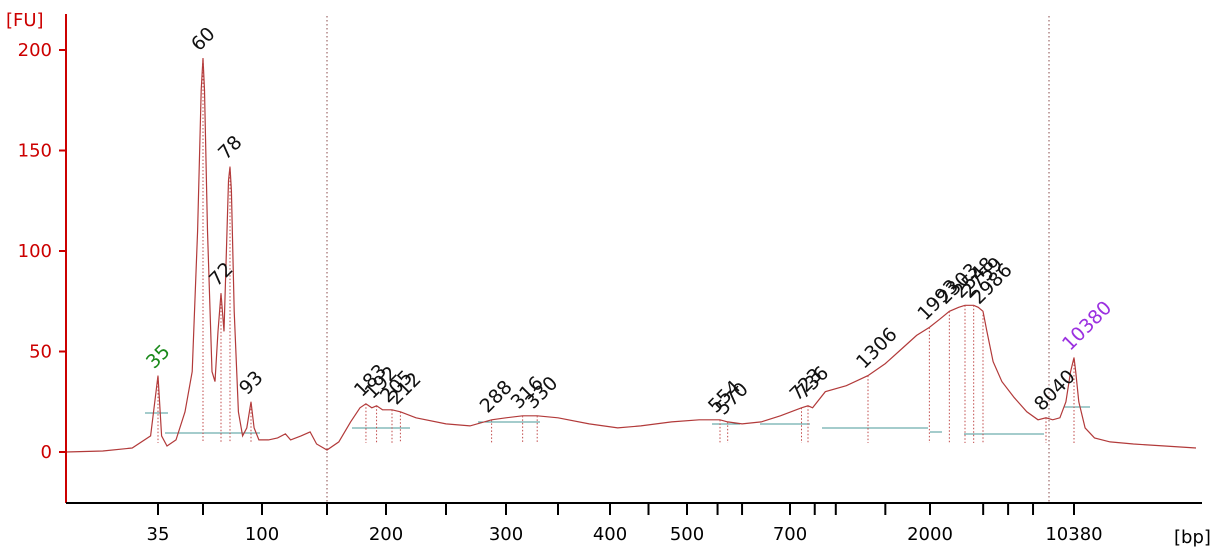  Describe the element at coordinates (617, 420) in the screenshot. I see `baseline-group` at that location.